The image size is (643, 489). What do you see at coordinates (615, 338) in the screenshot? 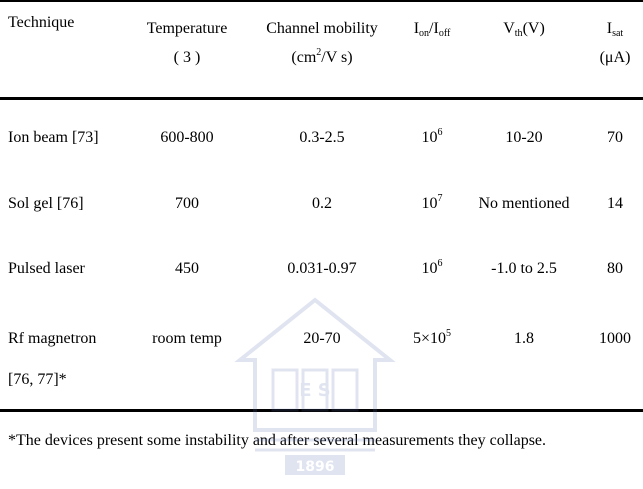
I see `cell-isat: 1000` at bounding box center [615, 338].